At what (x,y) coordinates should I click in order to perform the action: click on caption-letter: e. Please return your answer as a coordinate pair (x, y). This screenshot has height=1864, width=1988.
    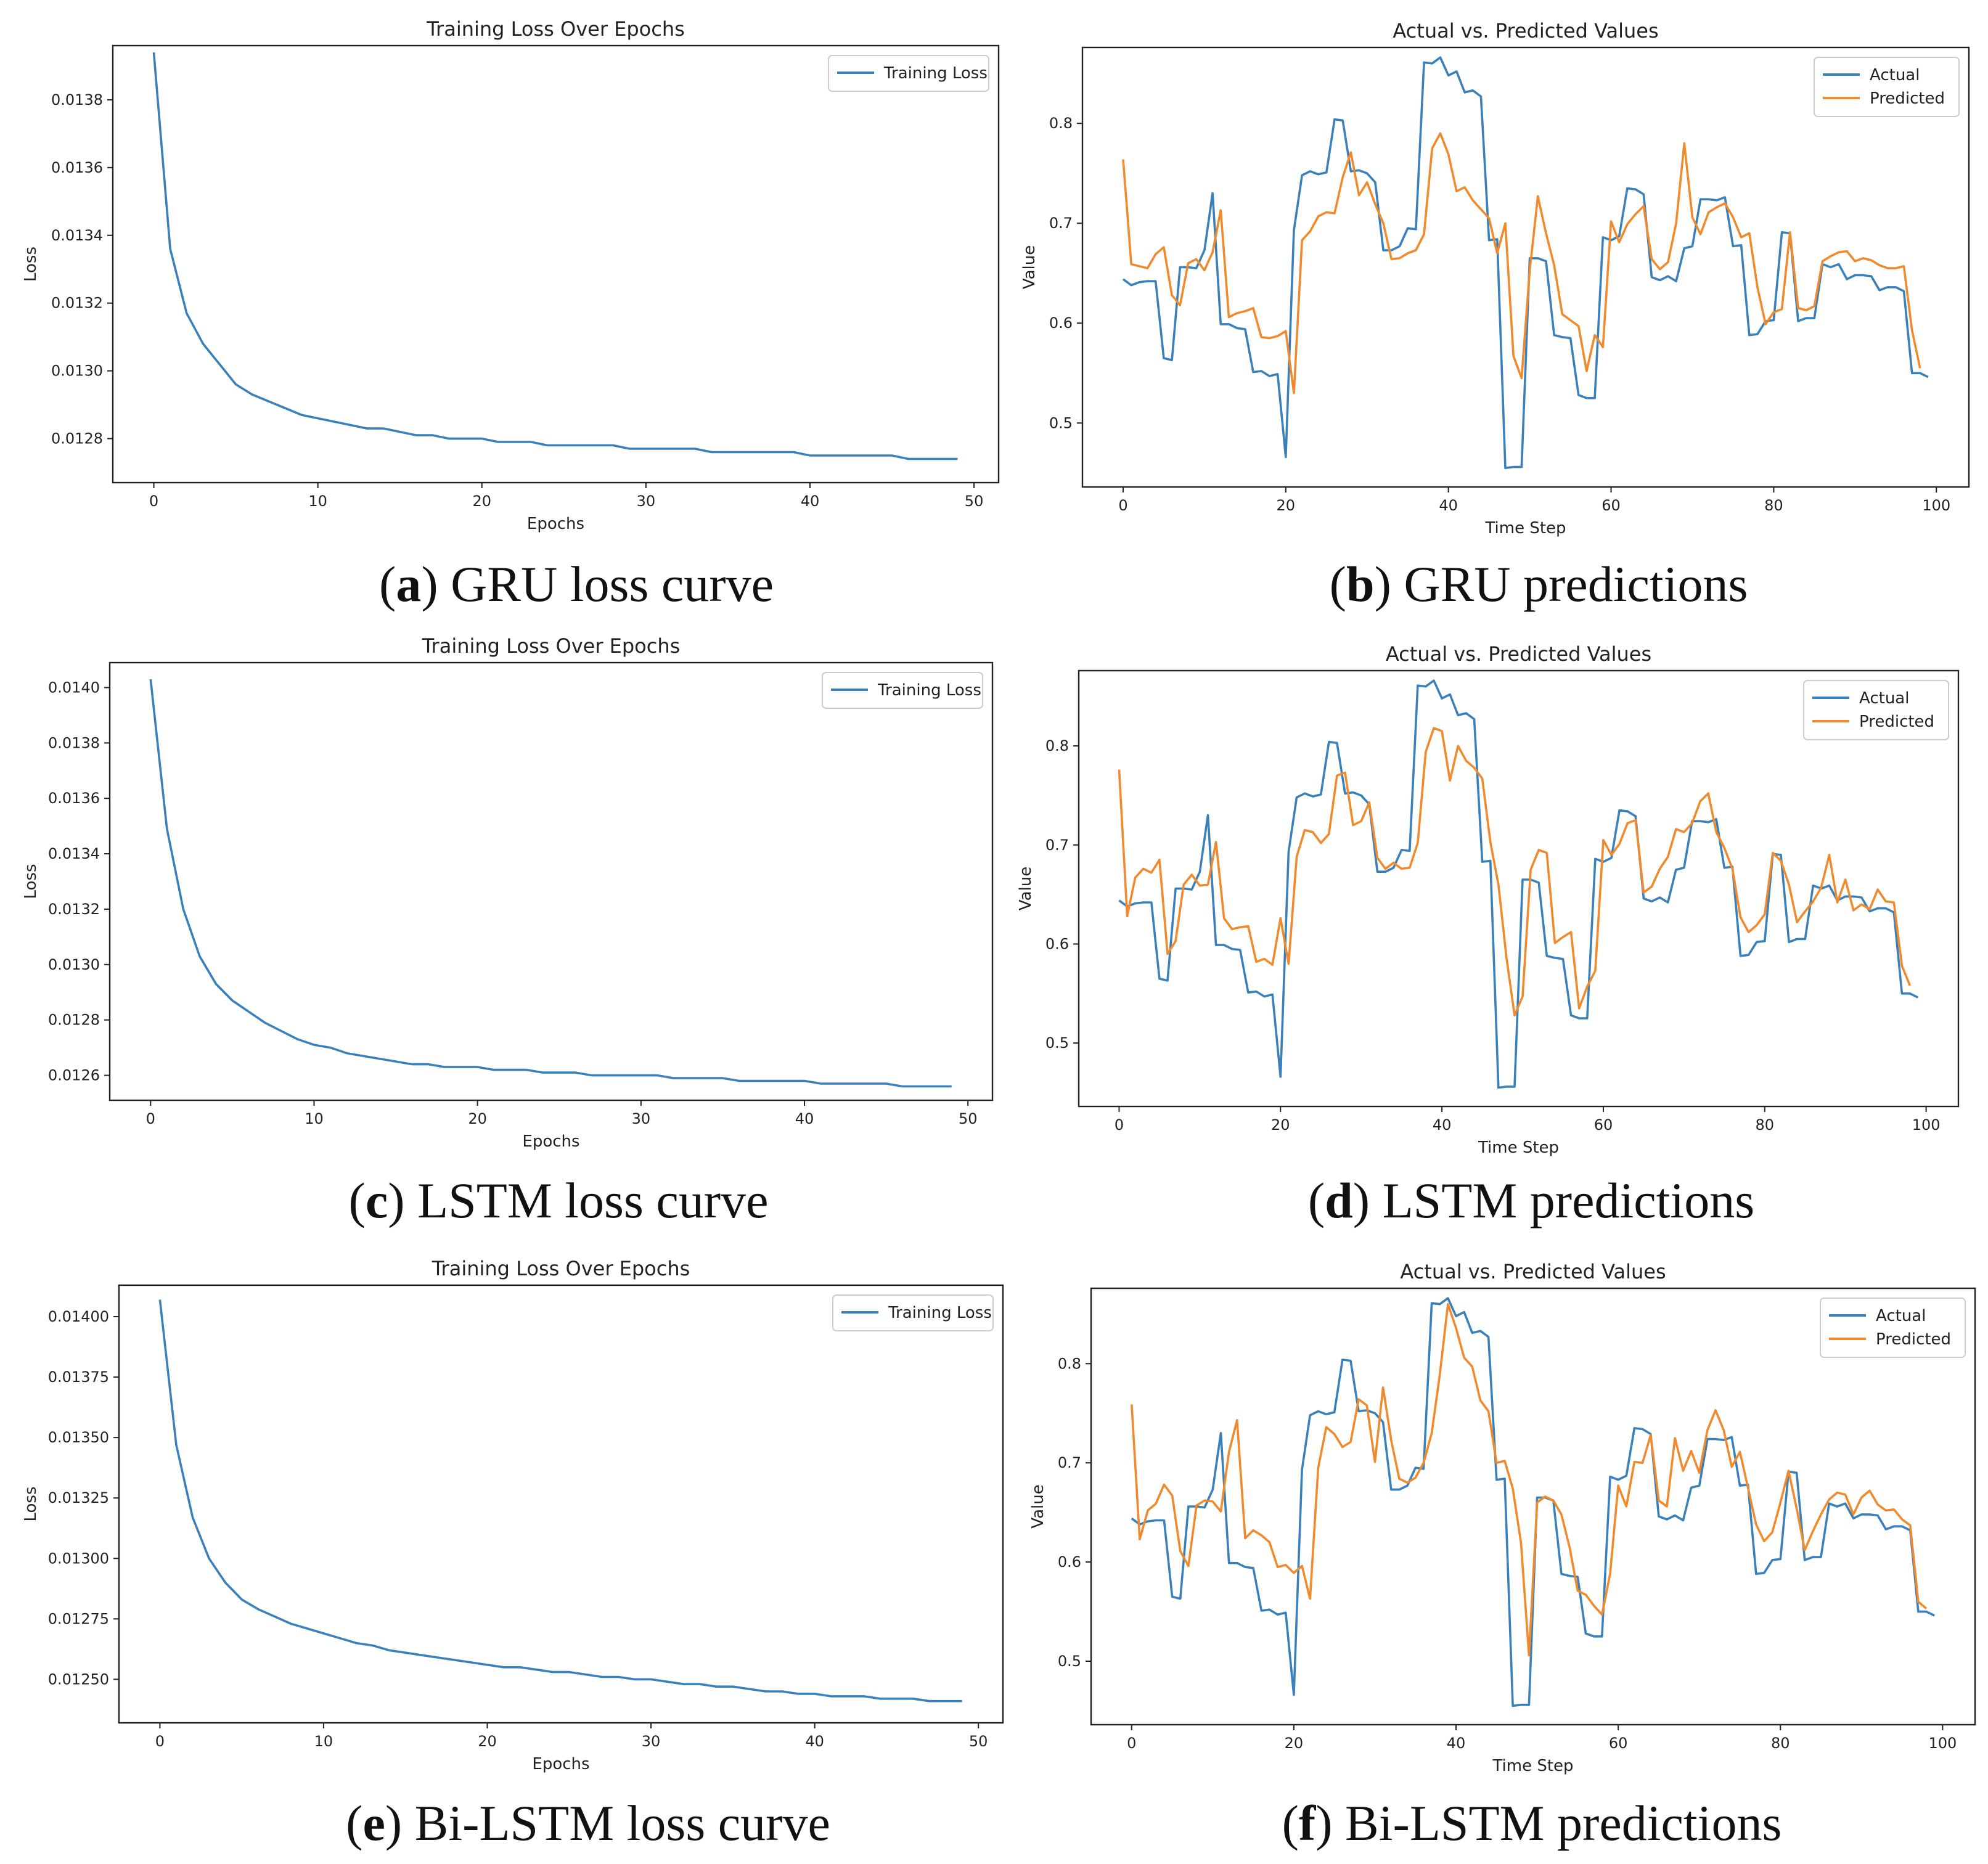
    Looking at the image, I should click on (374, 1823).